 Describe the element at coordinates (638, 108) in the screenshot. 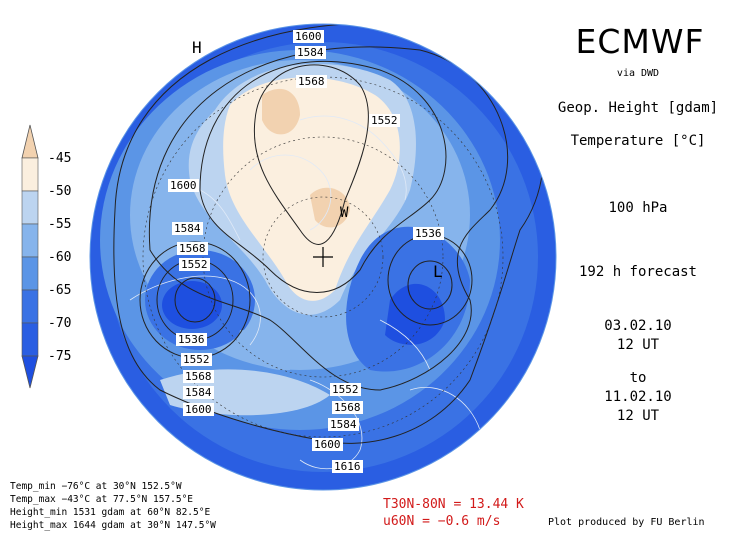

I see `variable-geopotential: Geop. Height [gdam]` at that location.